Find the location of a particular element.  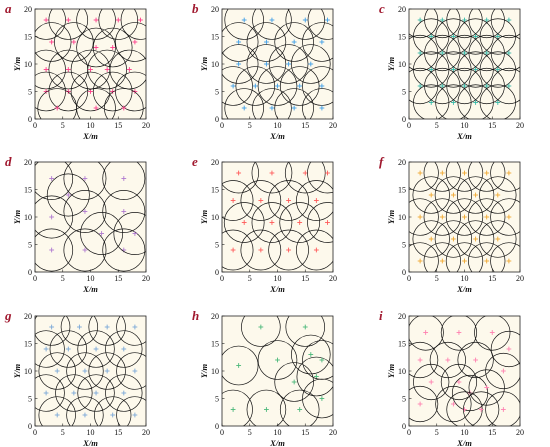

panel-d: 00 5 5 10 10 15 15 20 20 X/m Y/m d is located at coordinates (77, 224).